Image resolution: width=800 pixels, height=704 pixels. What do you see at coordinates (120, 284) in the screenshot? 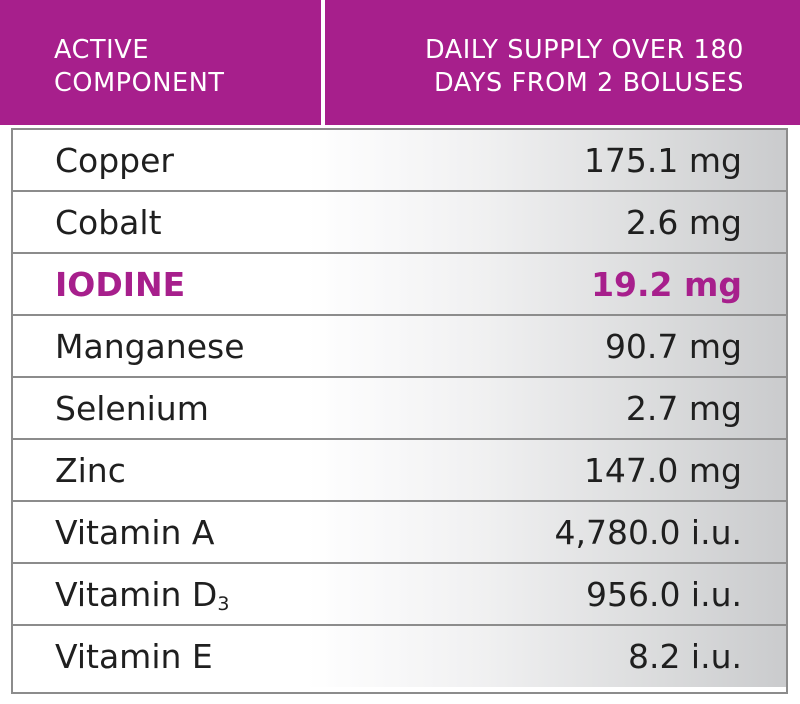
I see `component-name: IODINE` at bounding box center [120, 284].